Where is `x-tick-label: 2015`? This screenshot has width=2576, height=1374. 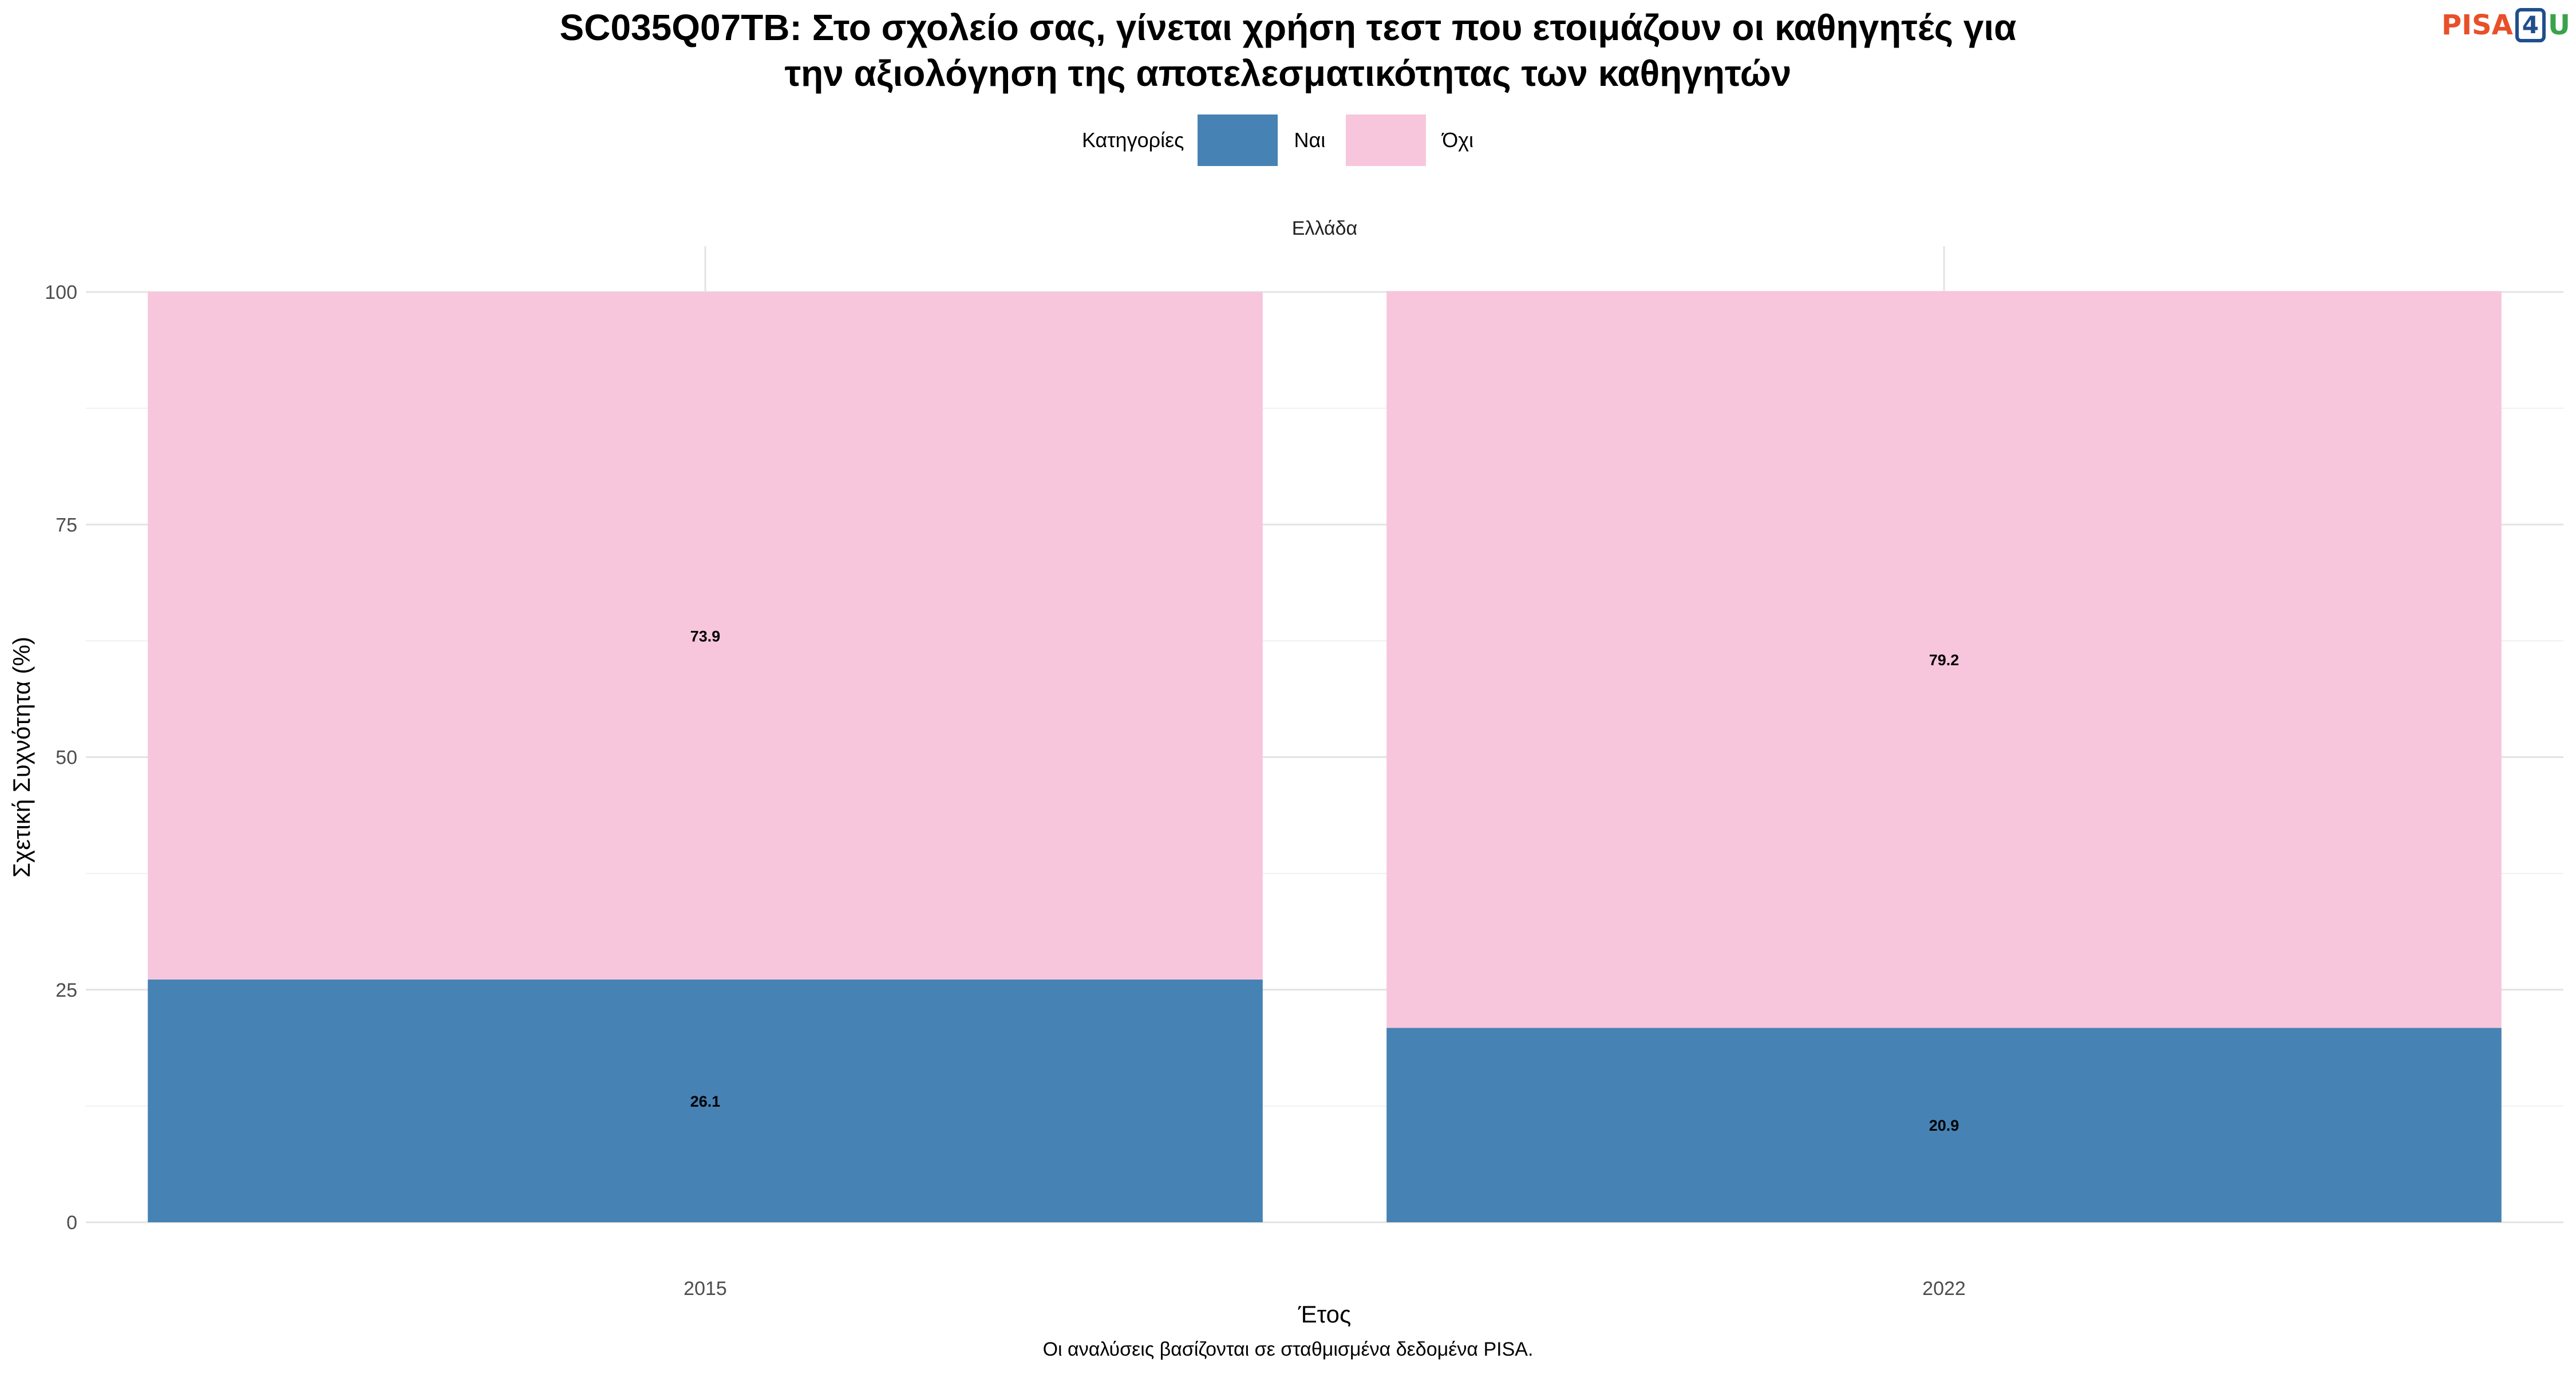 x-tick-label: 2015 is located at coordinates (705, 1289).